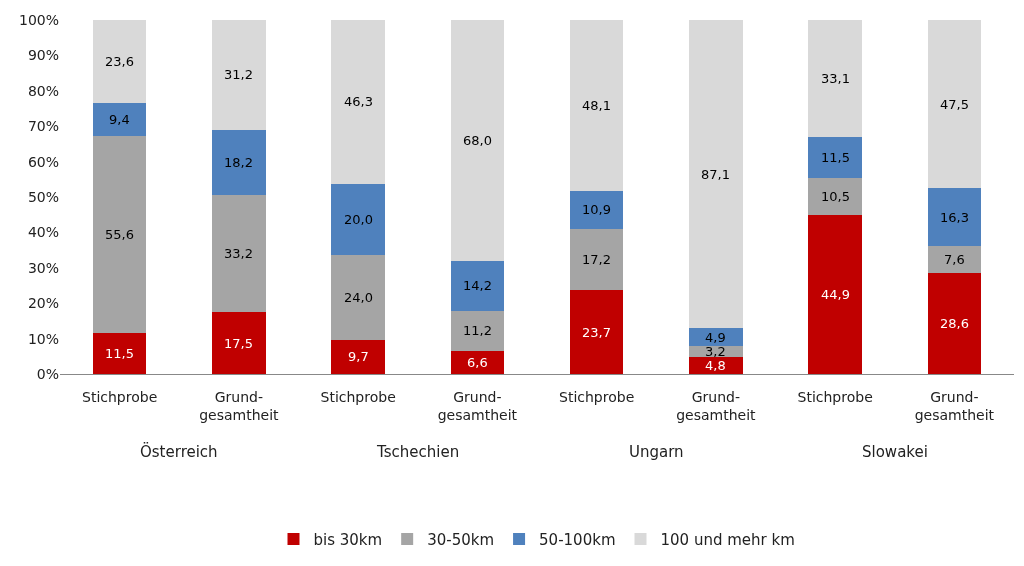 This screenshot has height=566, width=1024. I want to click on data-label: 14,2, so click(477, 285).